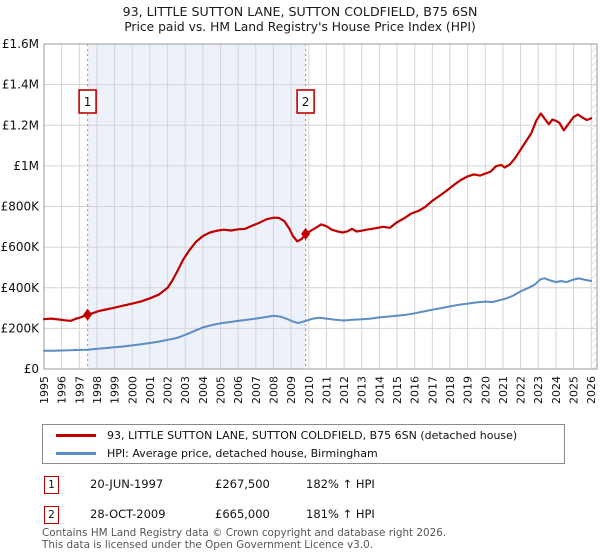 Image resolution: width=600 pixels, height=560 pixels. Describe the element at coordinates (397, 390) in the screenshot. I see `svg-text: 2015` at that location.